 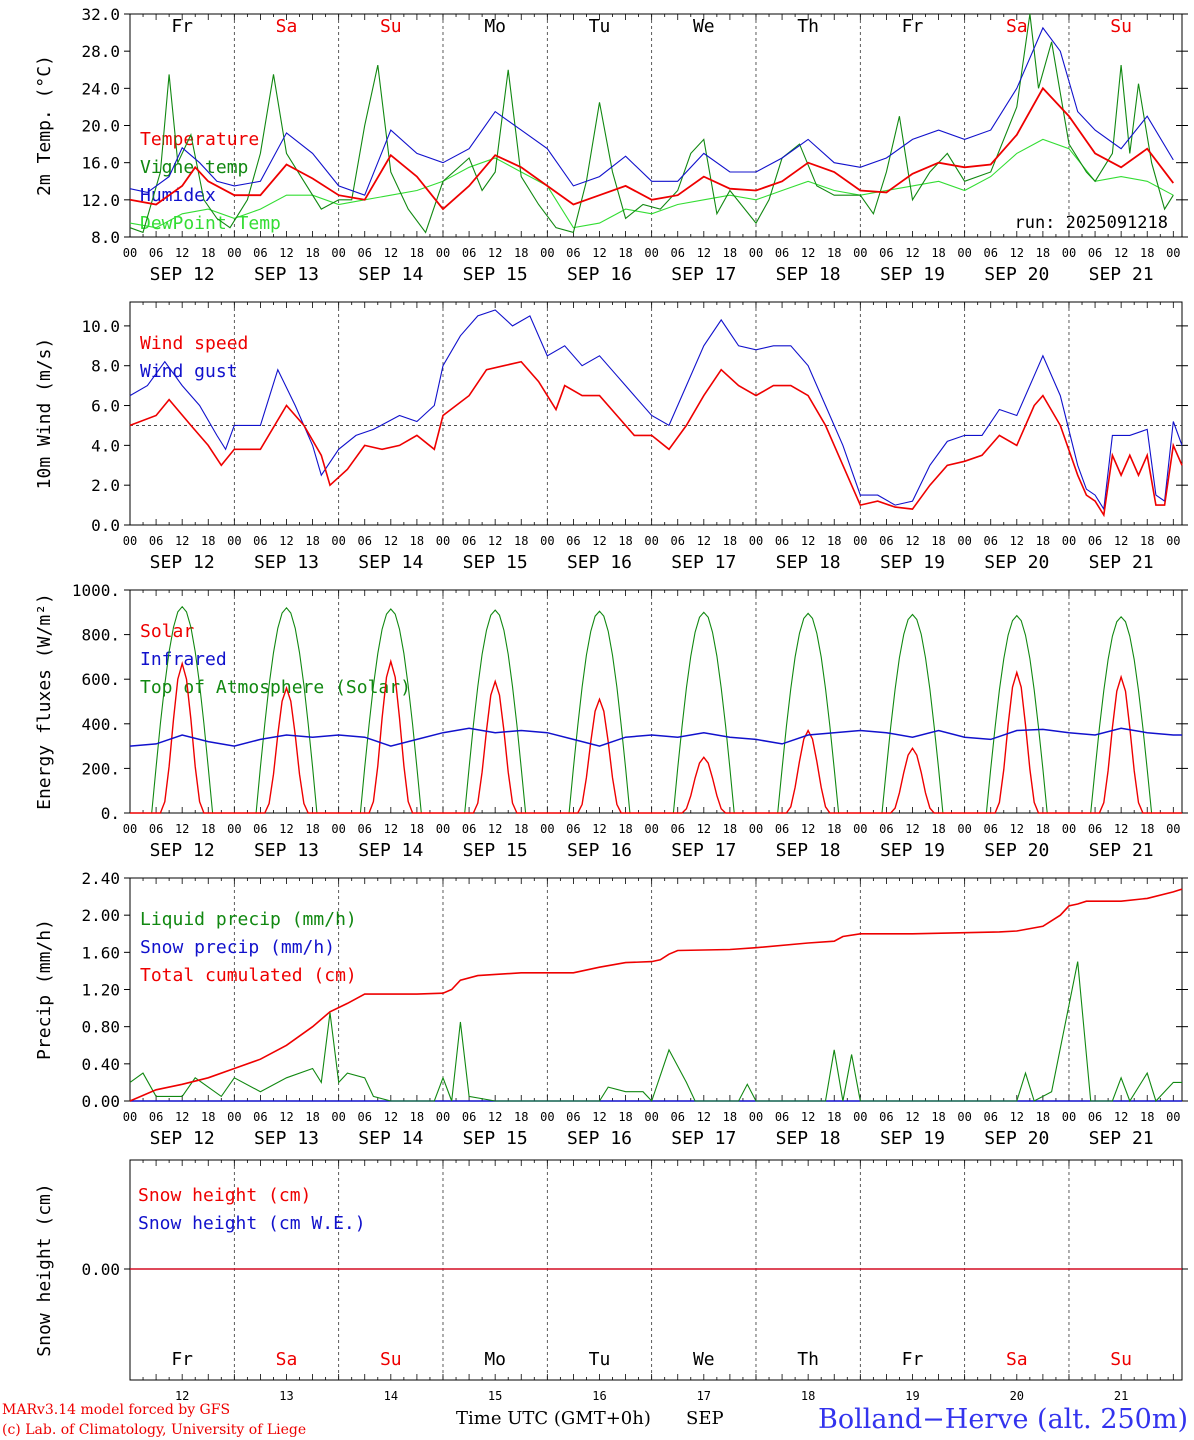 What do you see at coordinates (105, 237) in the screenshot?
I see `y-tick-label: 8.0` at bounding box center [105, 237].